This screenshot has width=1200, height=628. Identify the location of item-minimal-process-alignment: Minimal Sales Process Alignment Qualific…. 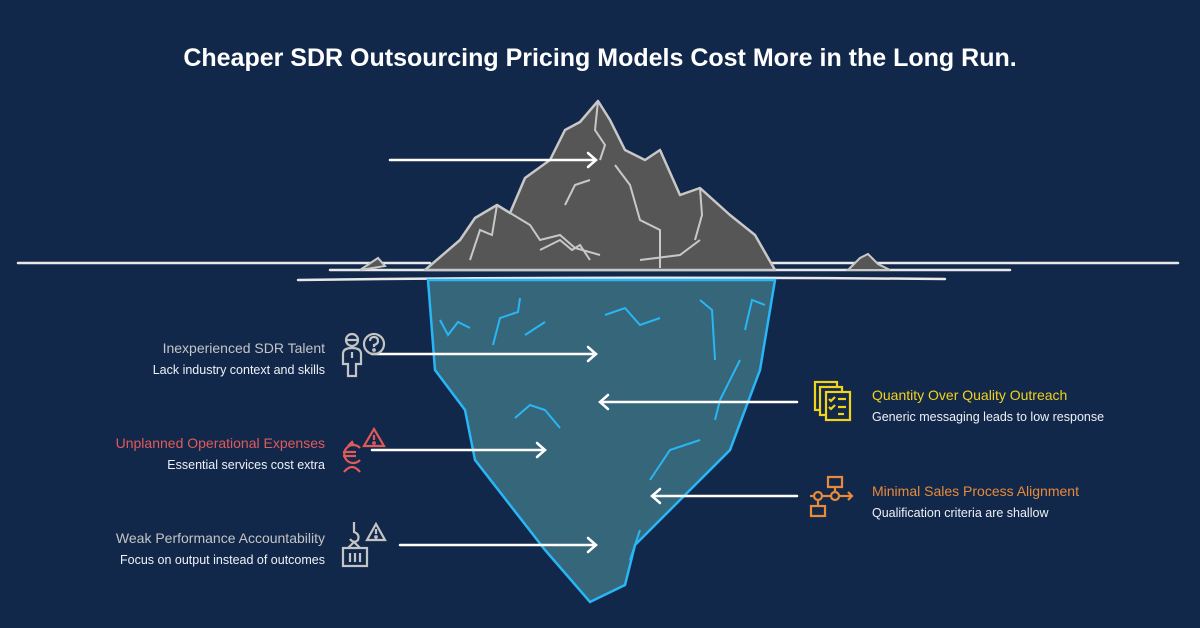
(1036, 501).